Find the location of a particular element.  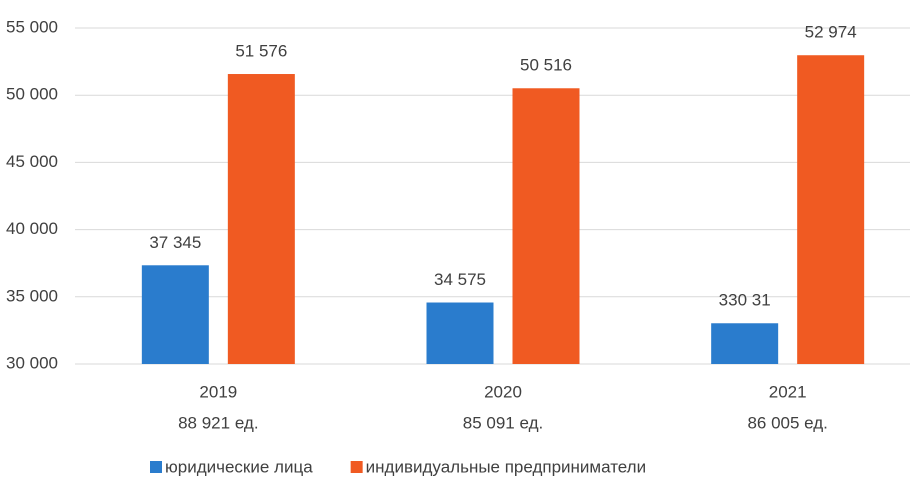

value-label: 52 974 is located at coordinates (831, 32).